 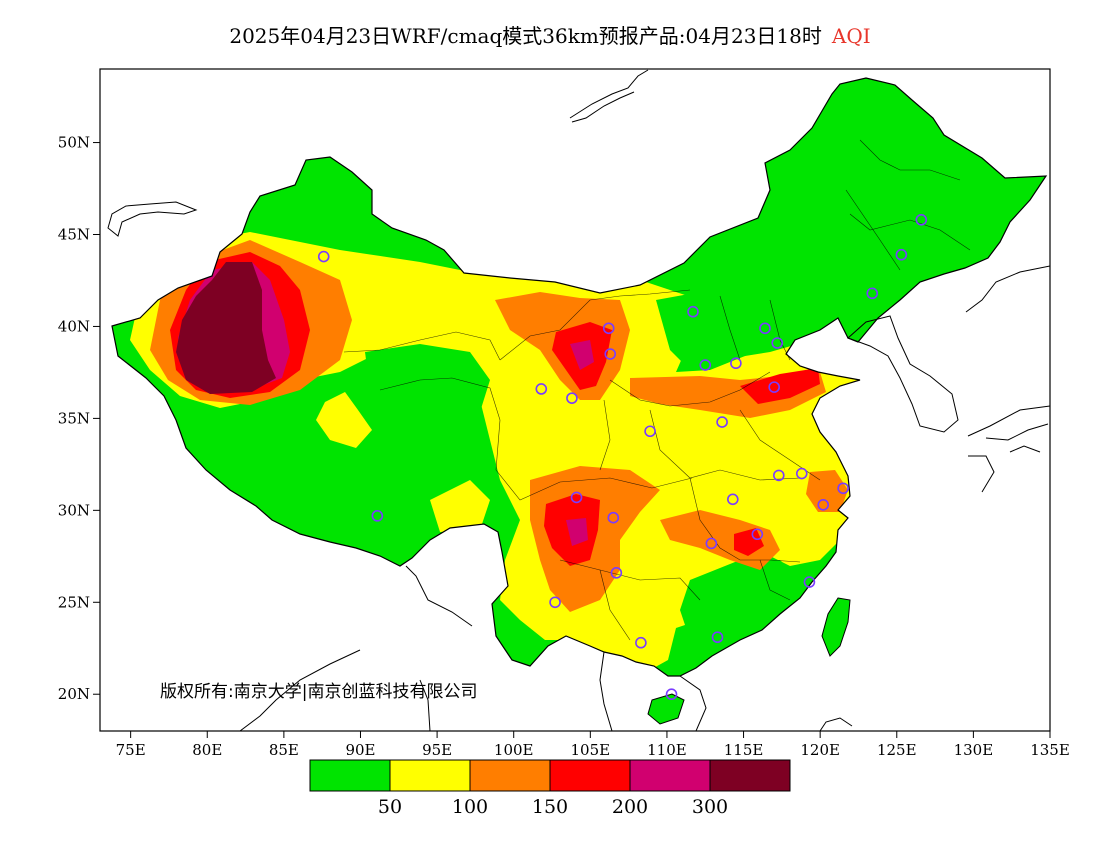 I want to click on aqi-zone-hazardous, so click(x=226, y=328).